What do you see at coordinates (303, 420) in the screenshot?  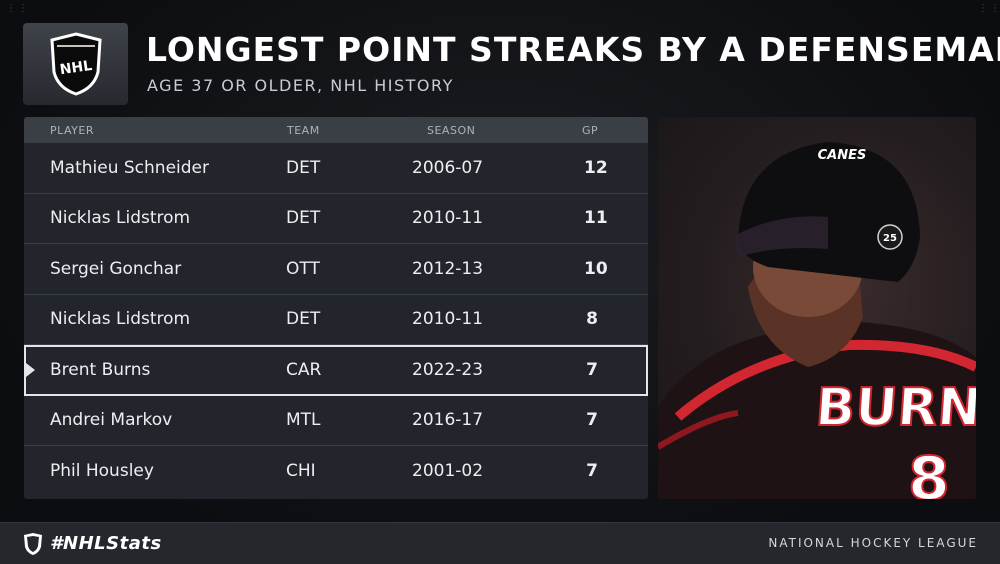 I see `team: MTL` at bounding box center [303, 420].